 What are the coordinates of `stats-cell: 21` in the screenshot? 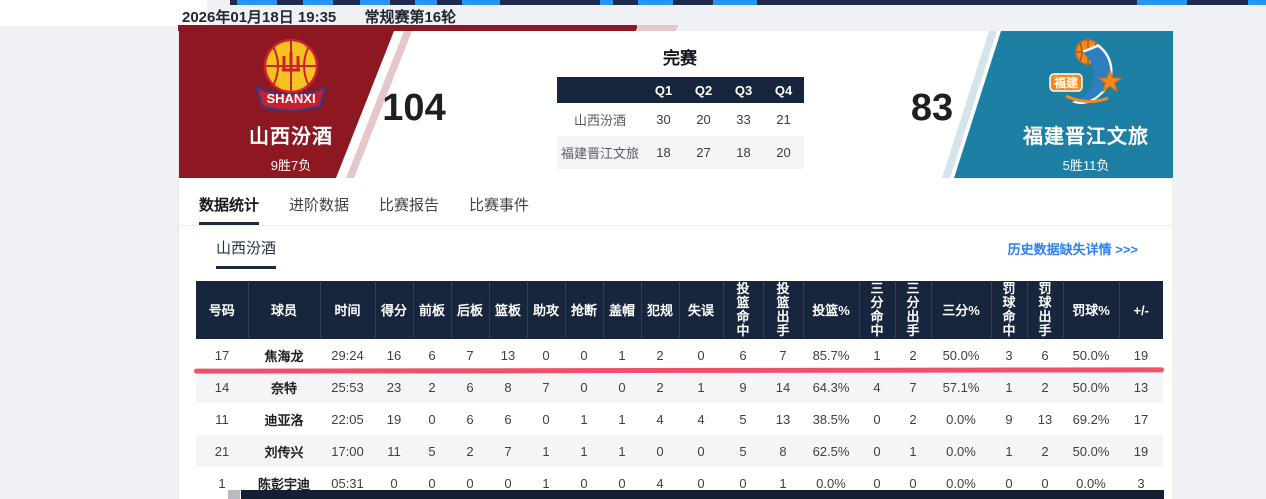 It's located at (222, 451).